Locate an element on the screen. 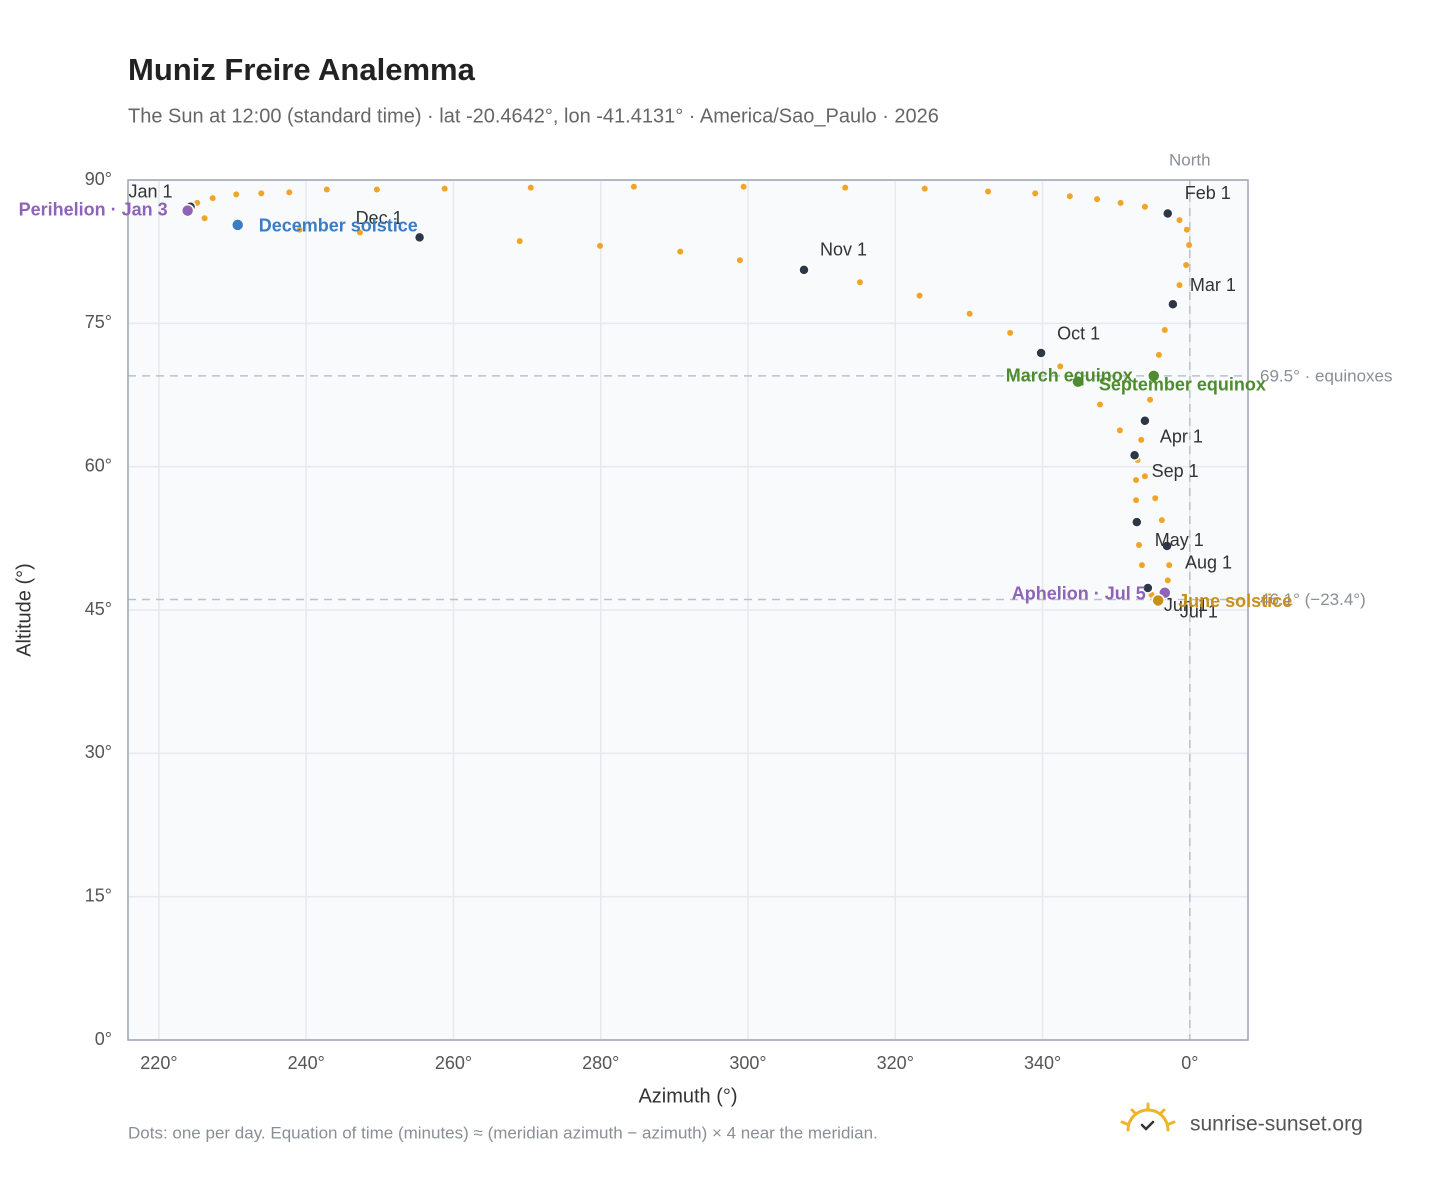 The width and height of the screenshot is (1448, 1188). month-label: Oct 1 is located at coordinates (1078, 334).